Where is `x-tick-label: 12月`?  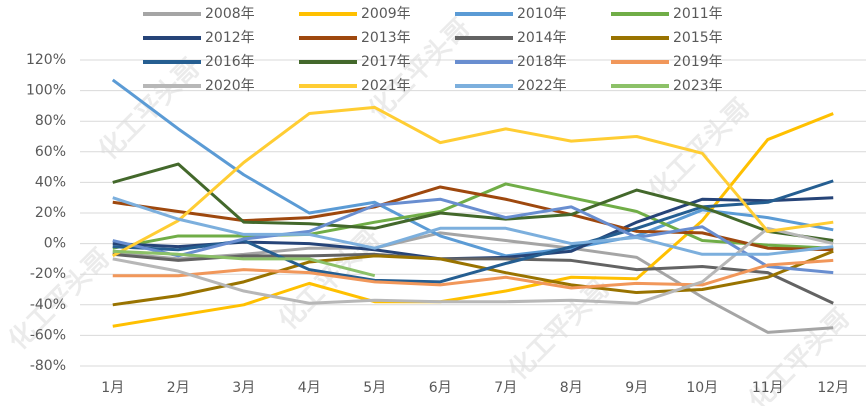
x-tick-label: 12月 is located at coordinates (833, 388).